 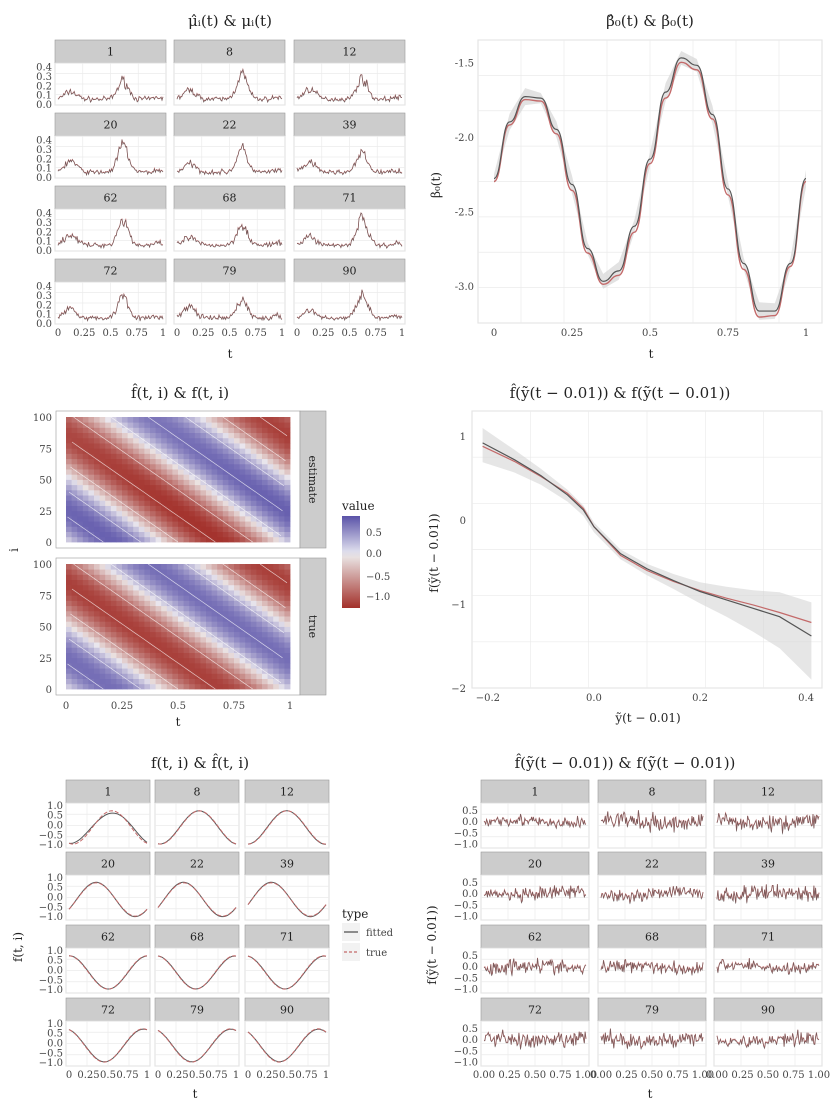 I want to click on ytick-mu: 0.2, so click(x=44, y=232).